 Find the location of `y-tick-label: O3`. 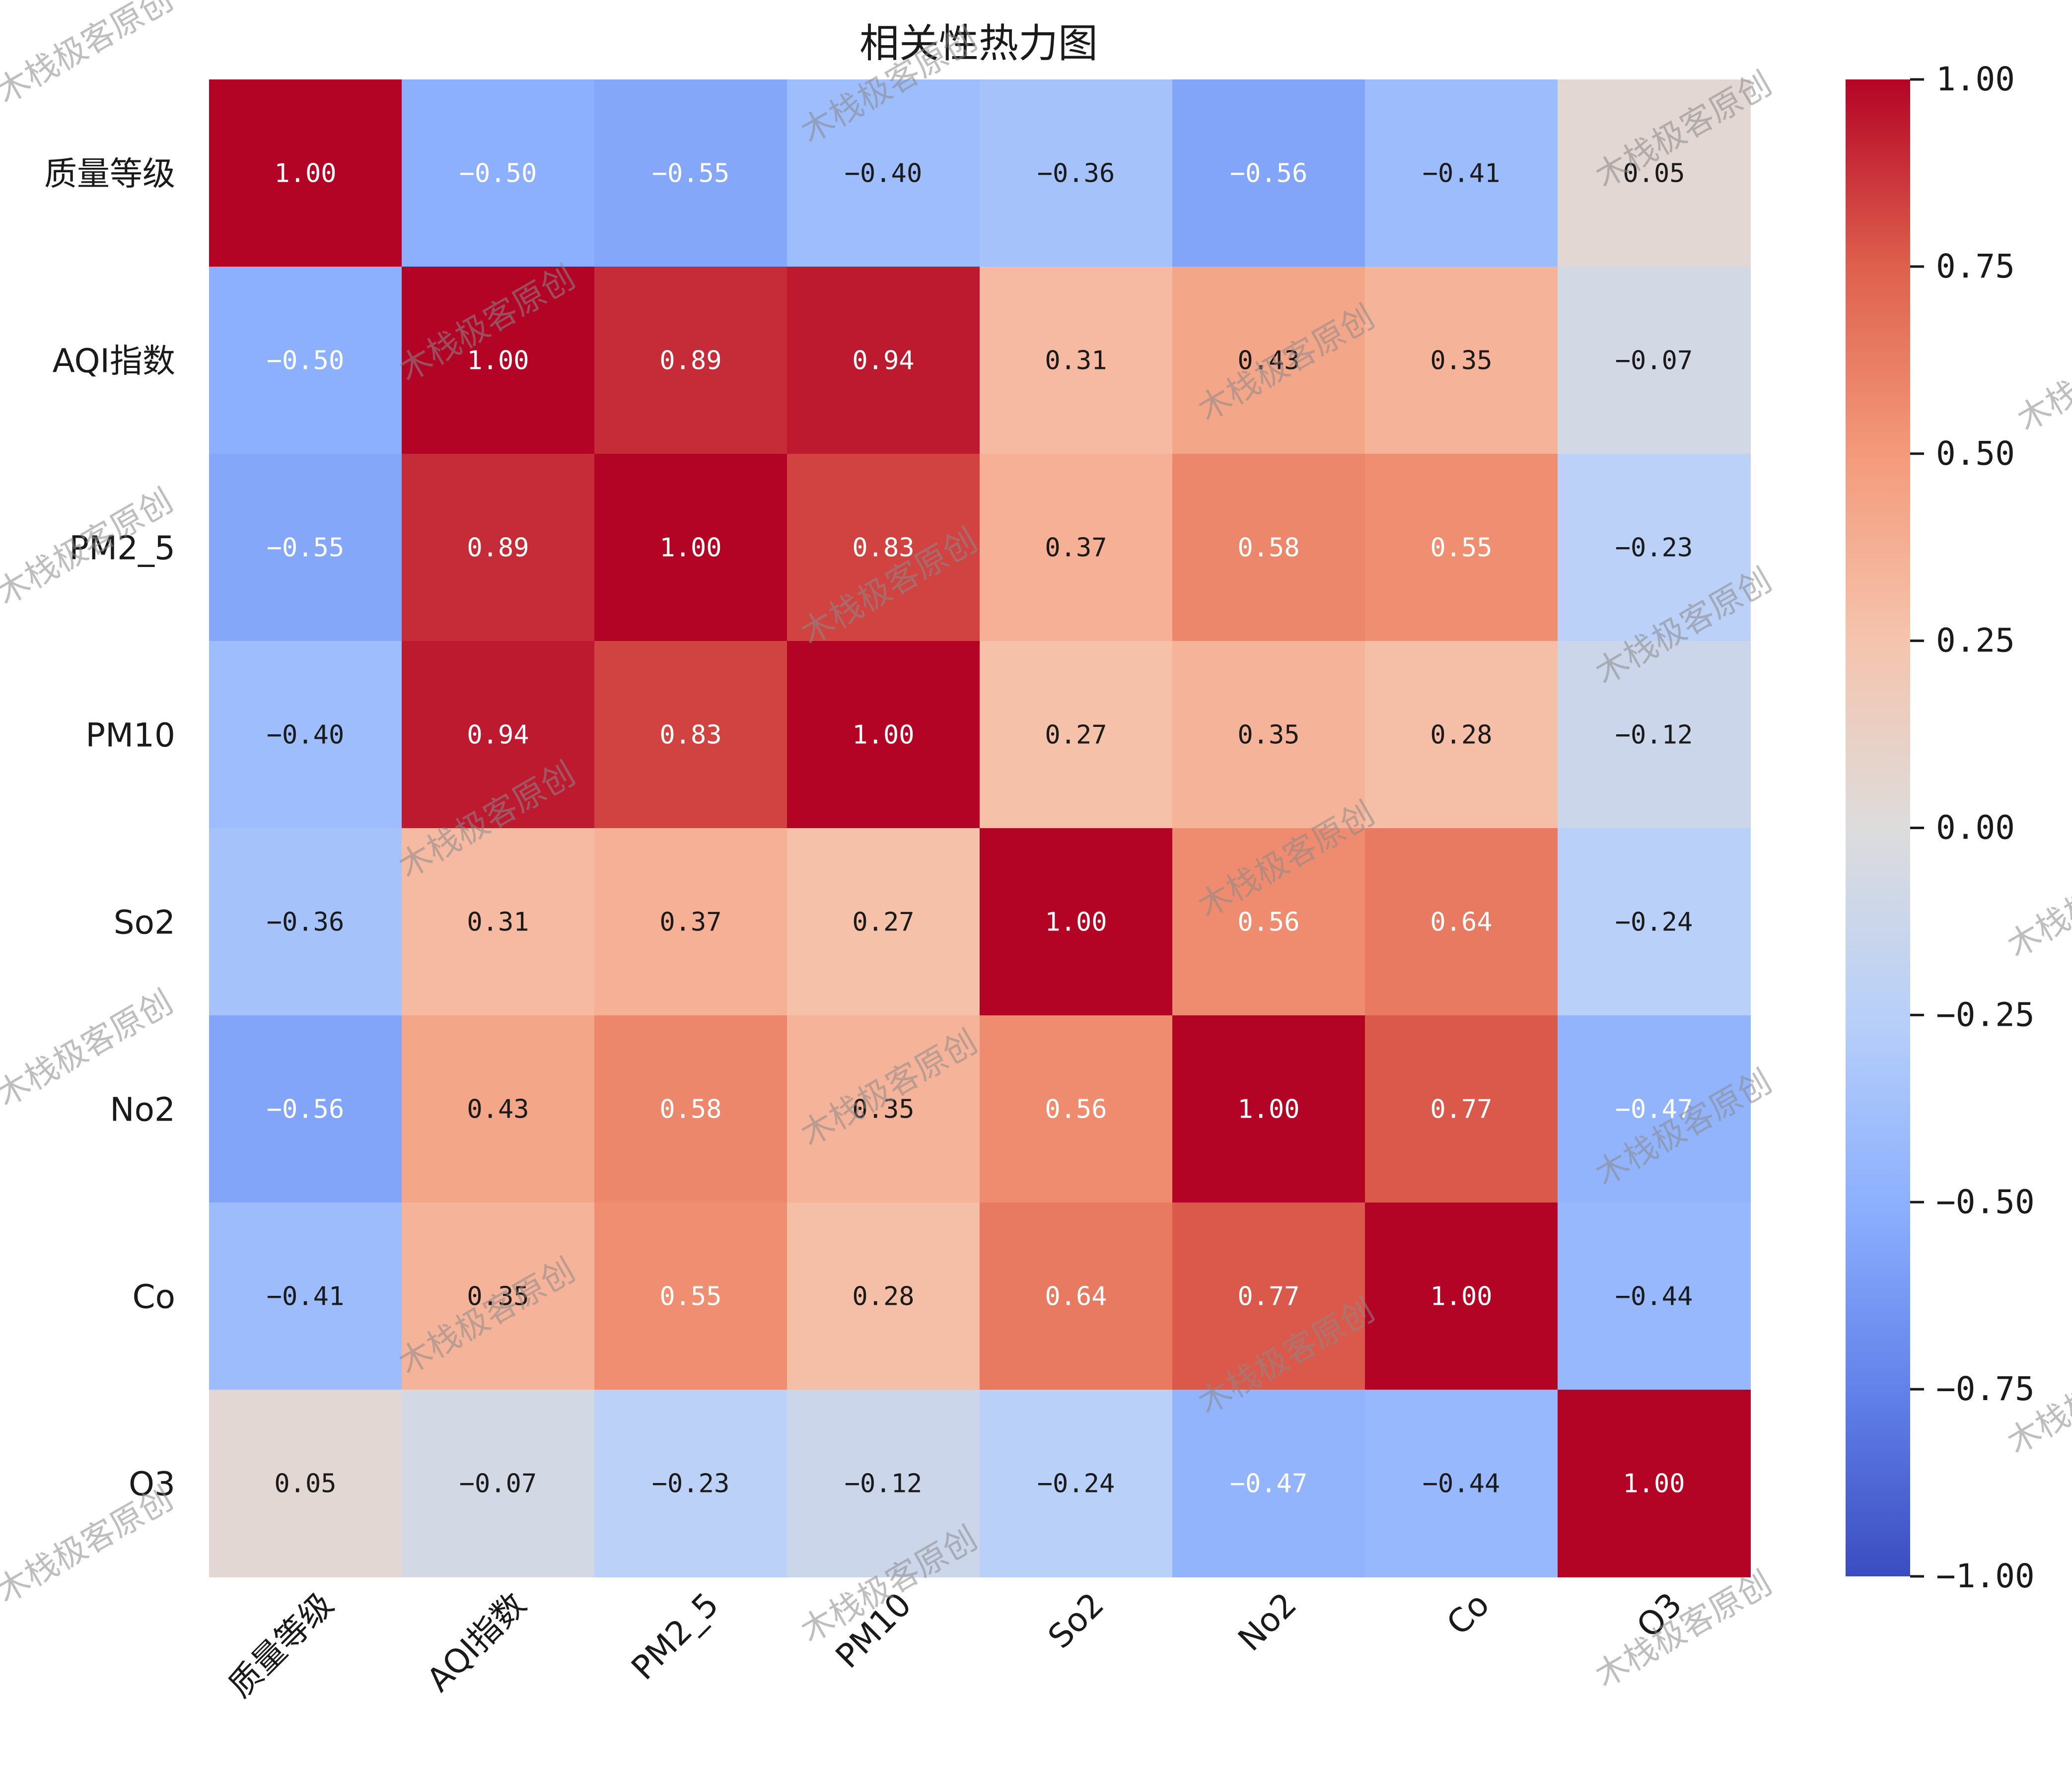

y-tick-label: O3 is located at coordinates (152, 1484).